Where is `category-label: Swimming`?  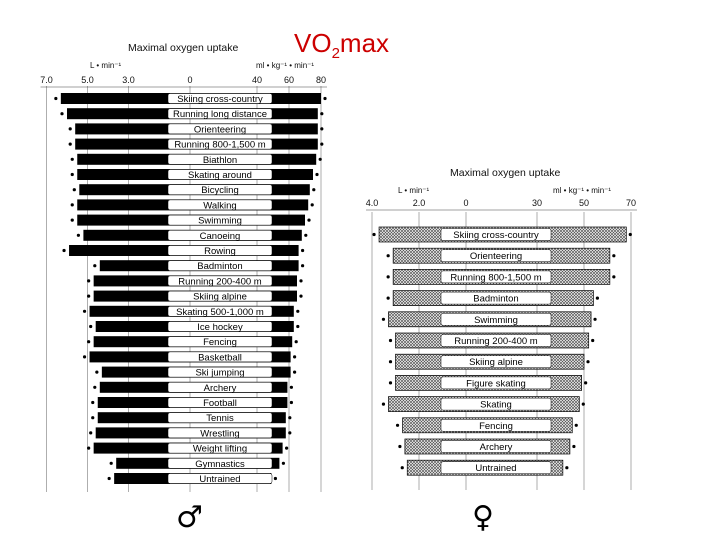 category-label: Swimming is located at coordinates (496, 320).